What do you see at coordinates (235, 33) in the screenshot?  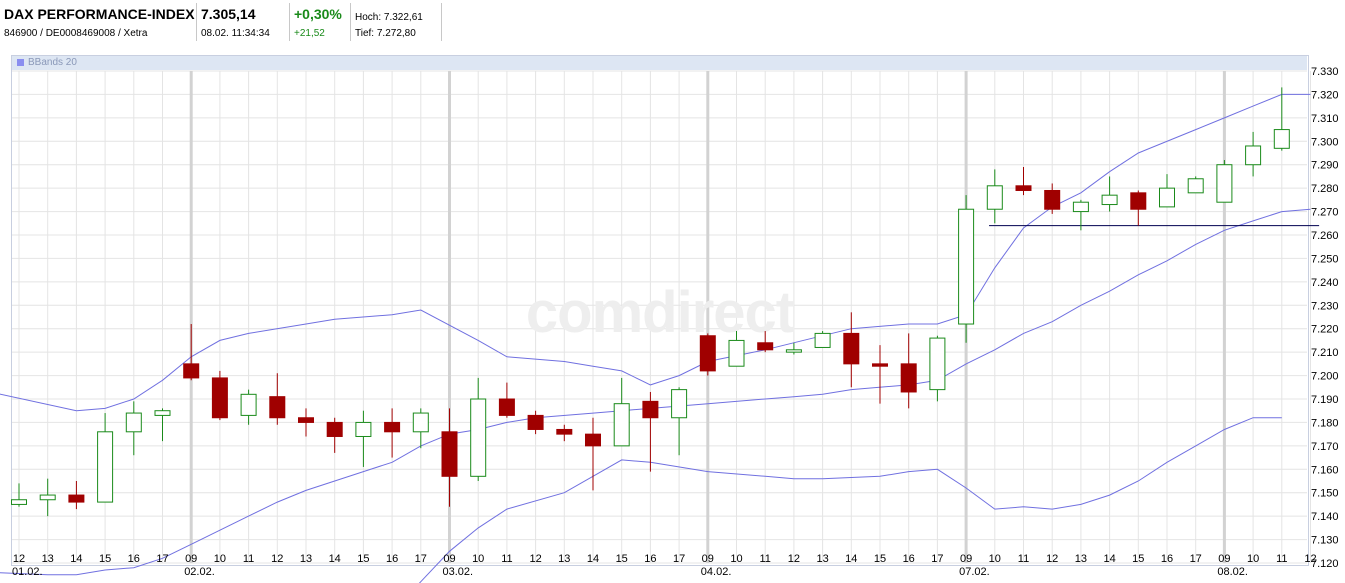 I see `price-datetime: 08.02. 11:34:34` at bounding box center [235, 33].